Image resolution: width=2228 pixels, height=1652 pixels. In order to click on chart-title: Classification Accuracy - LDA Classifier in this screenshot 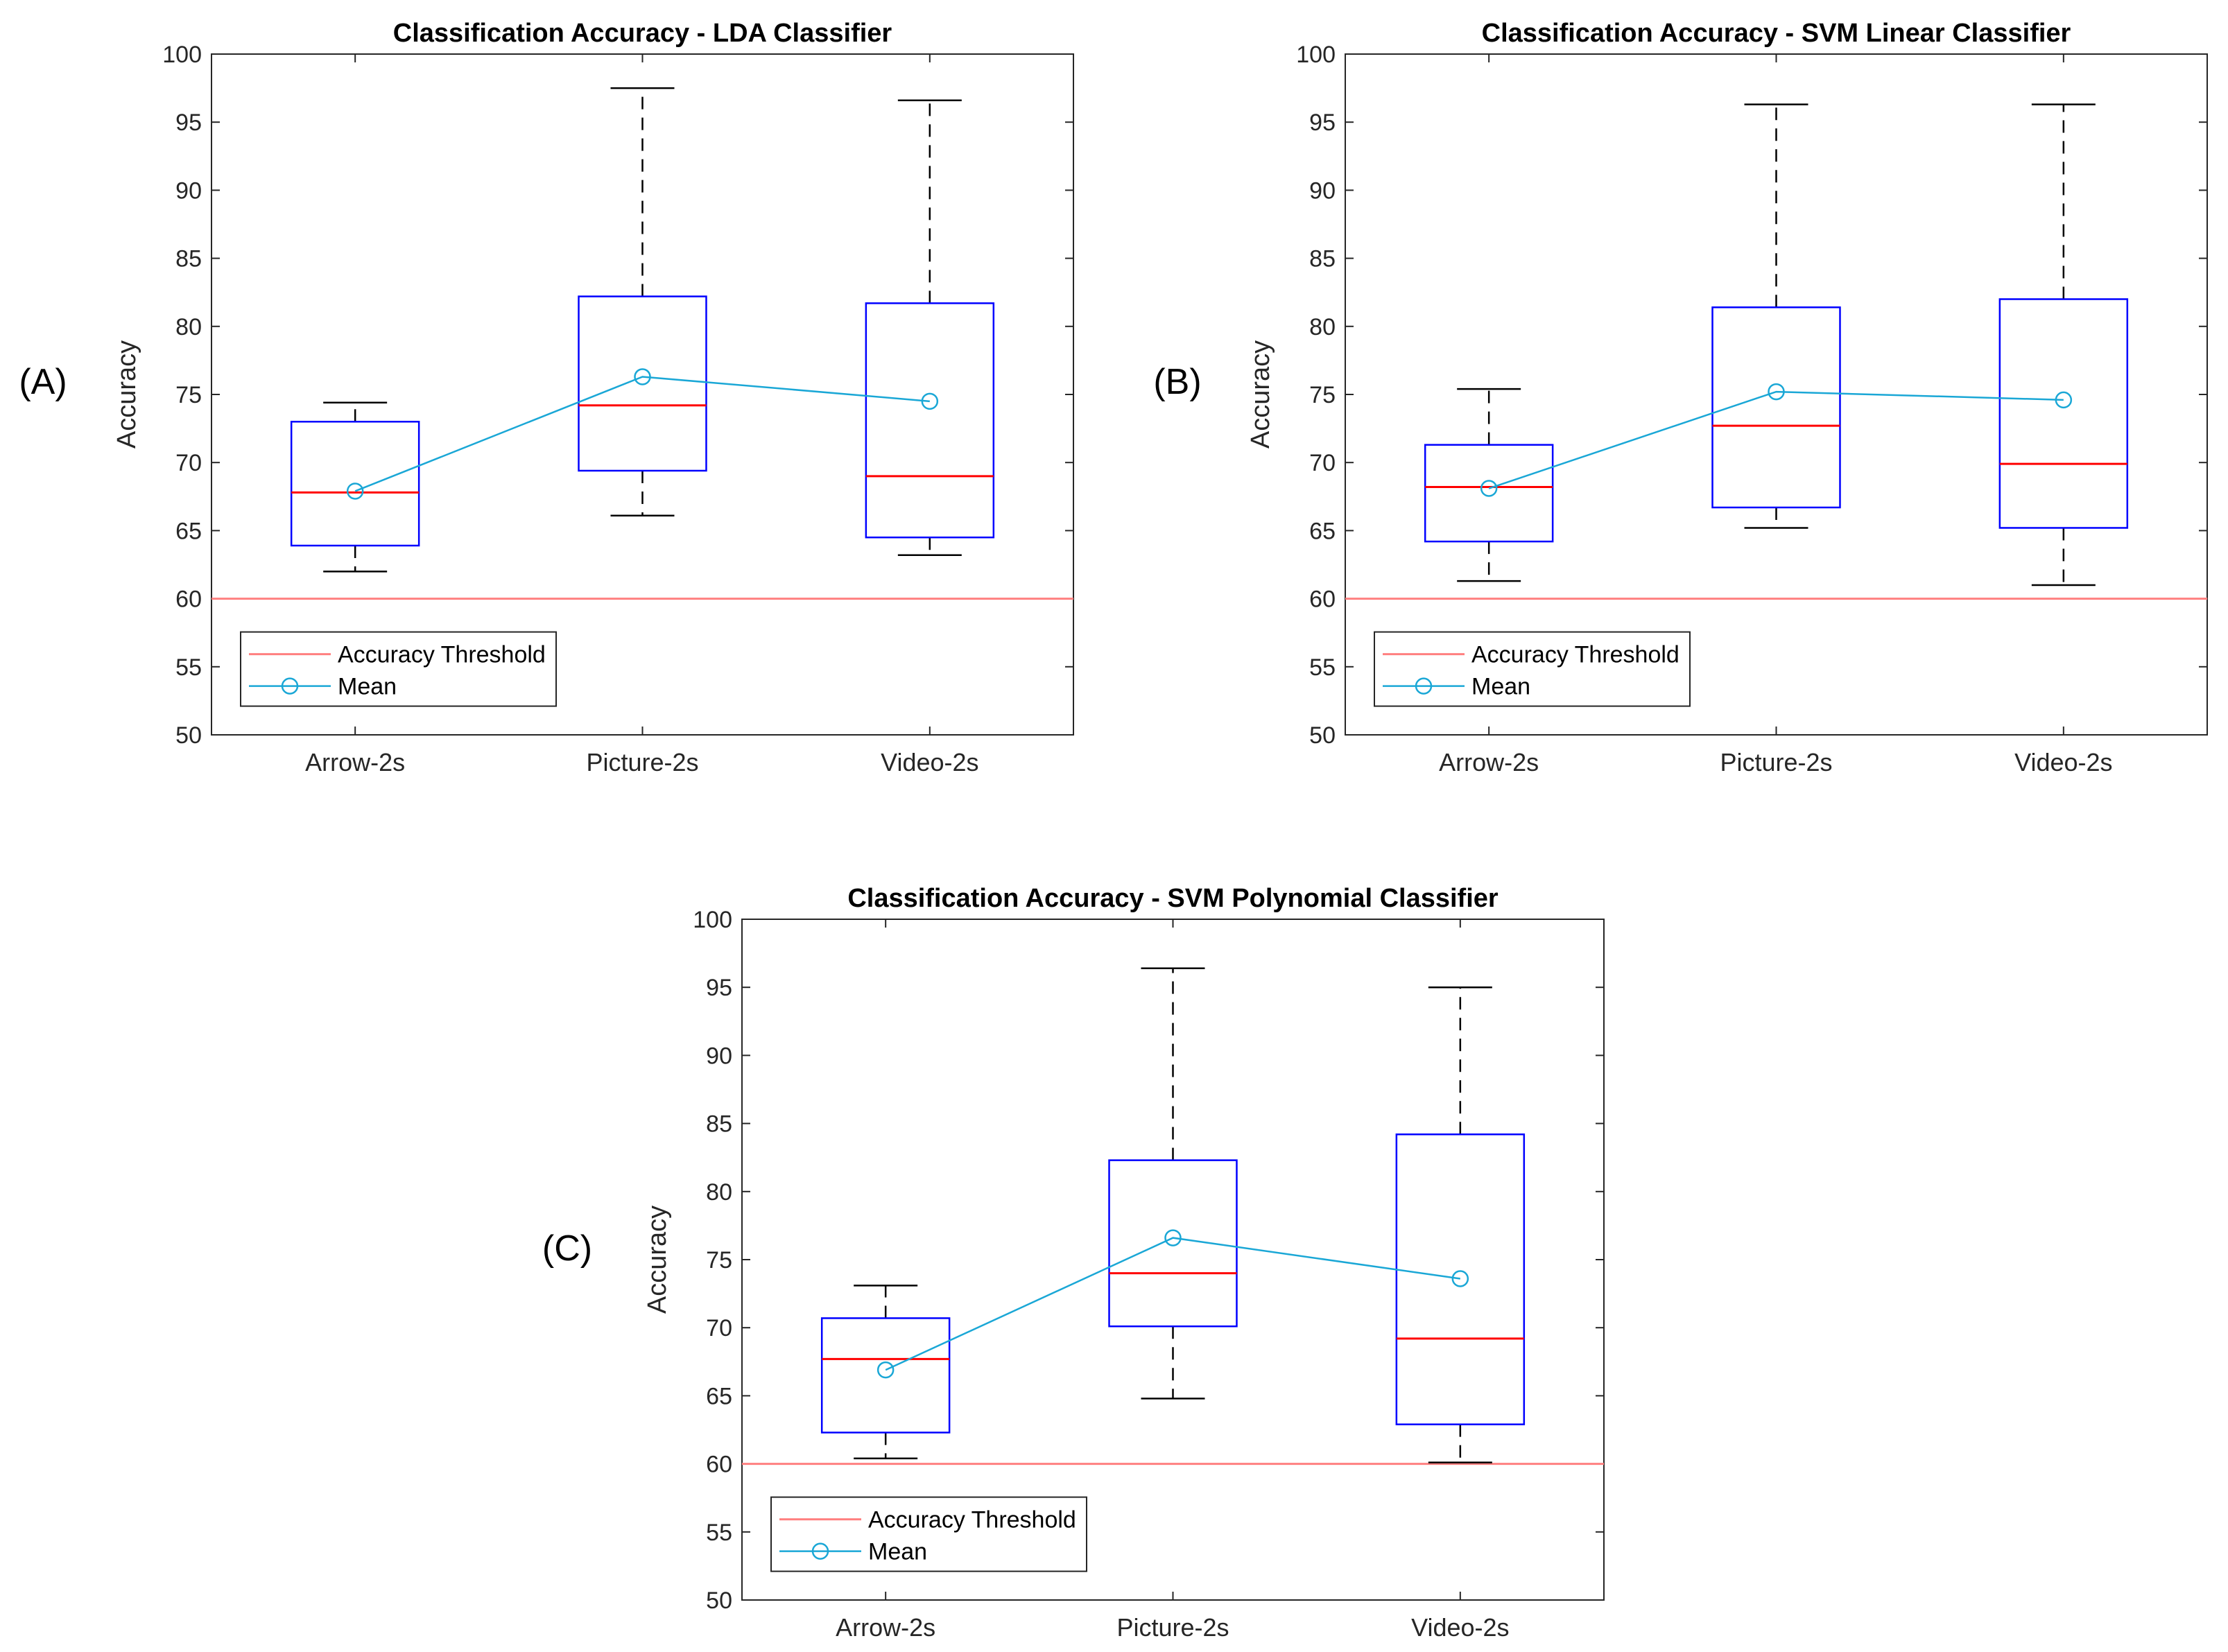, I will do `click(642, 33)`.